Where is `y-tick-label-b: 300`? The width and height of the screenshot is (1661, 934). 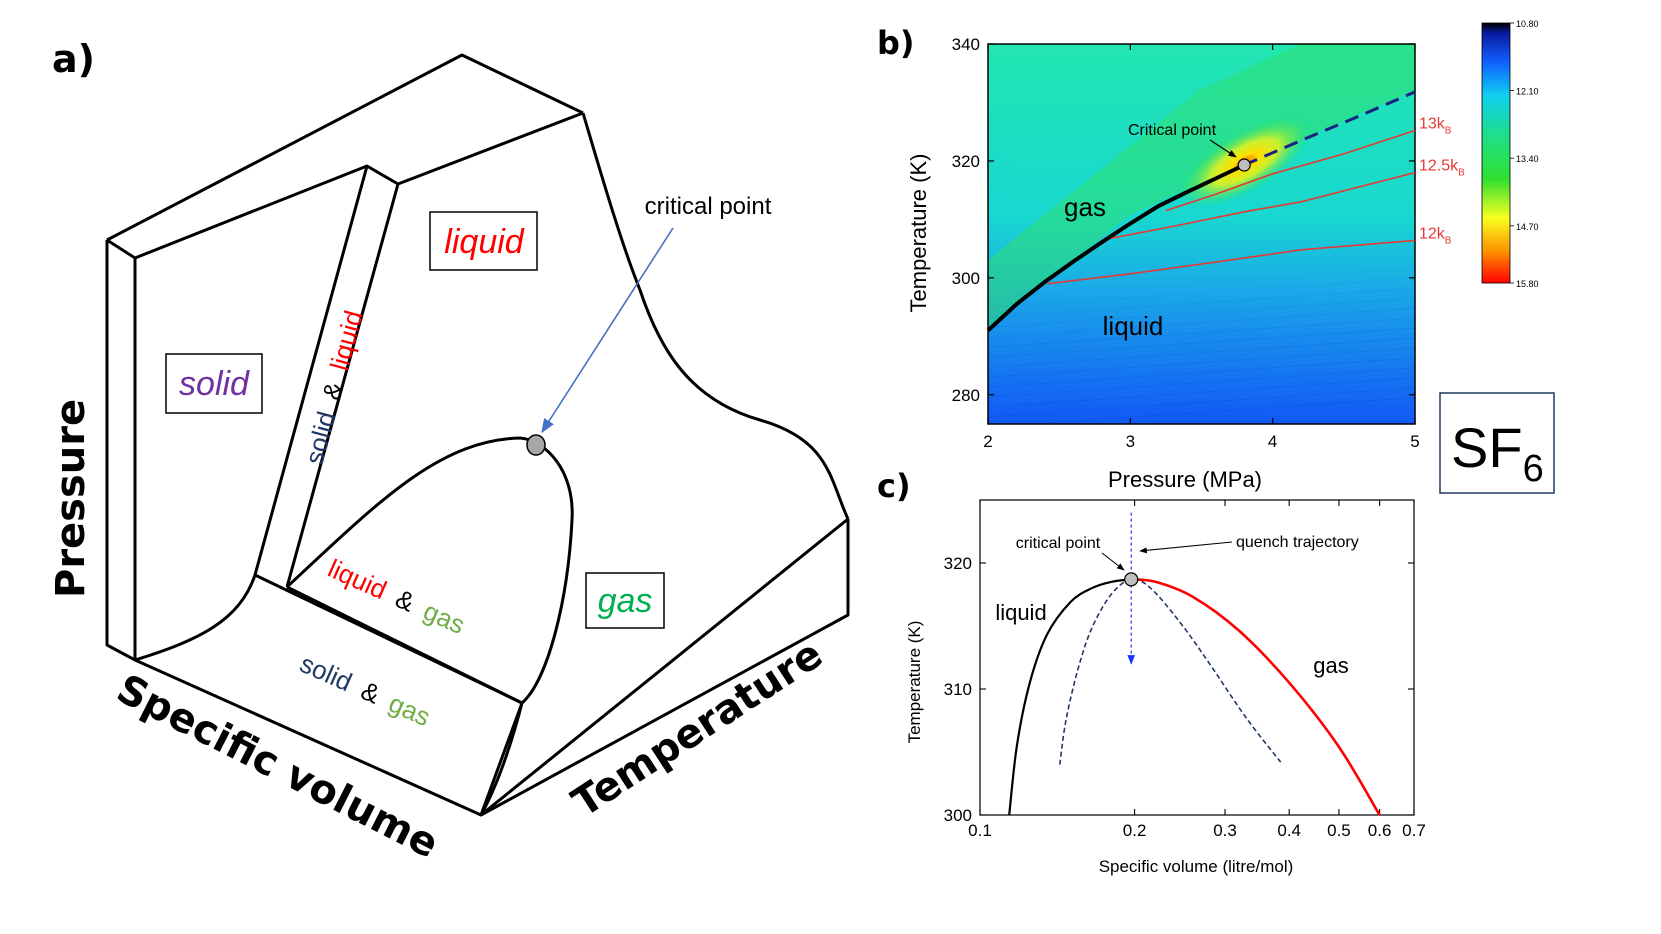 y-tick-label-b: 300 is located at coordinates (966, 278).